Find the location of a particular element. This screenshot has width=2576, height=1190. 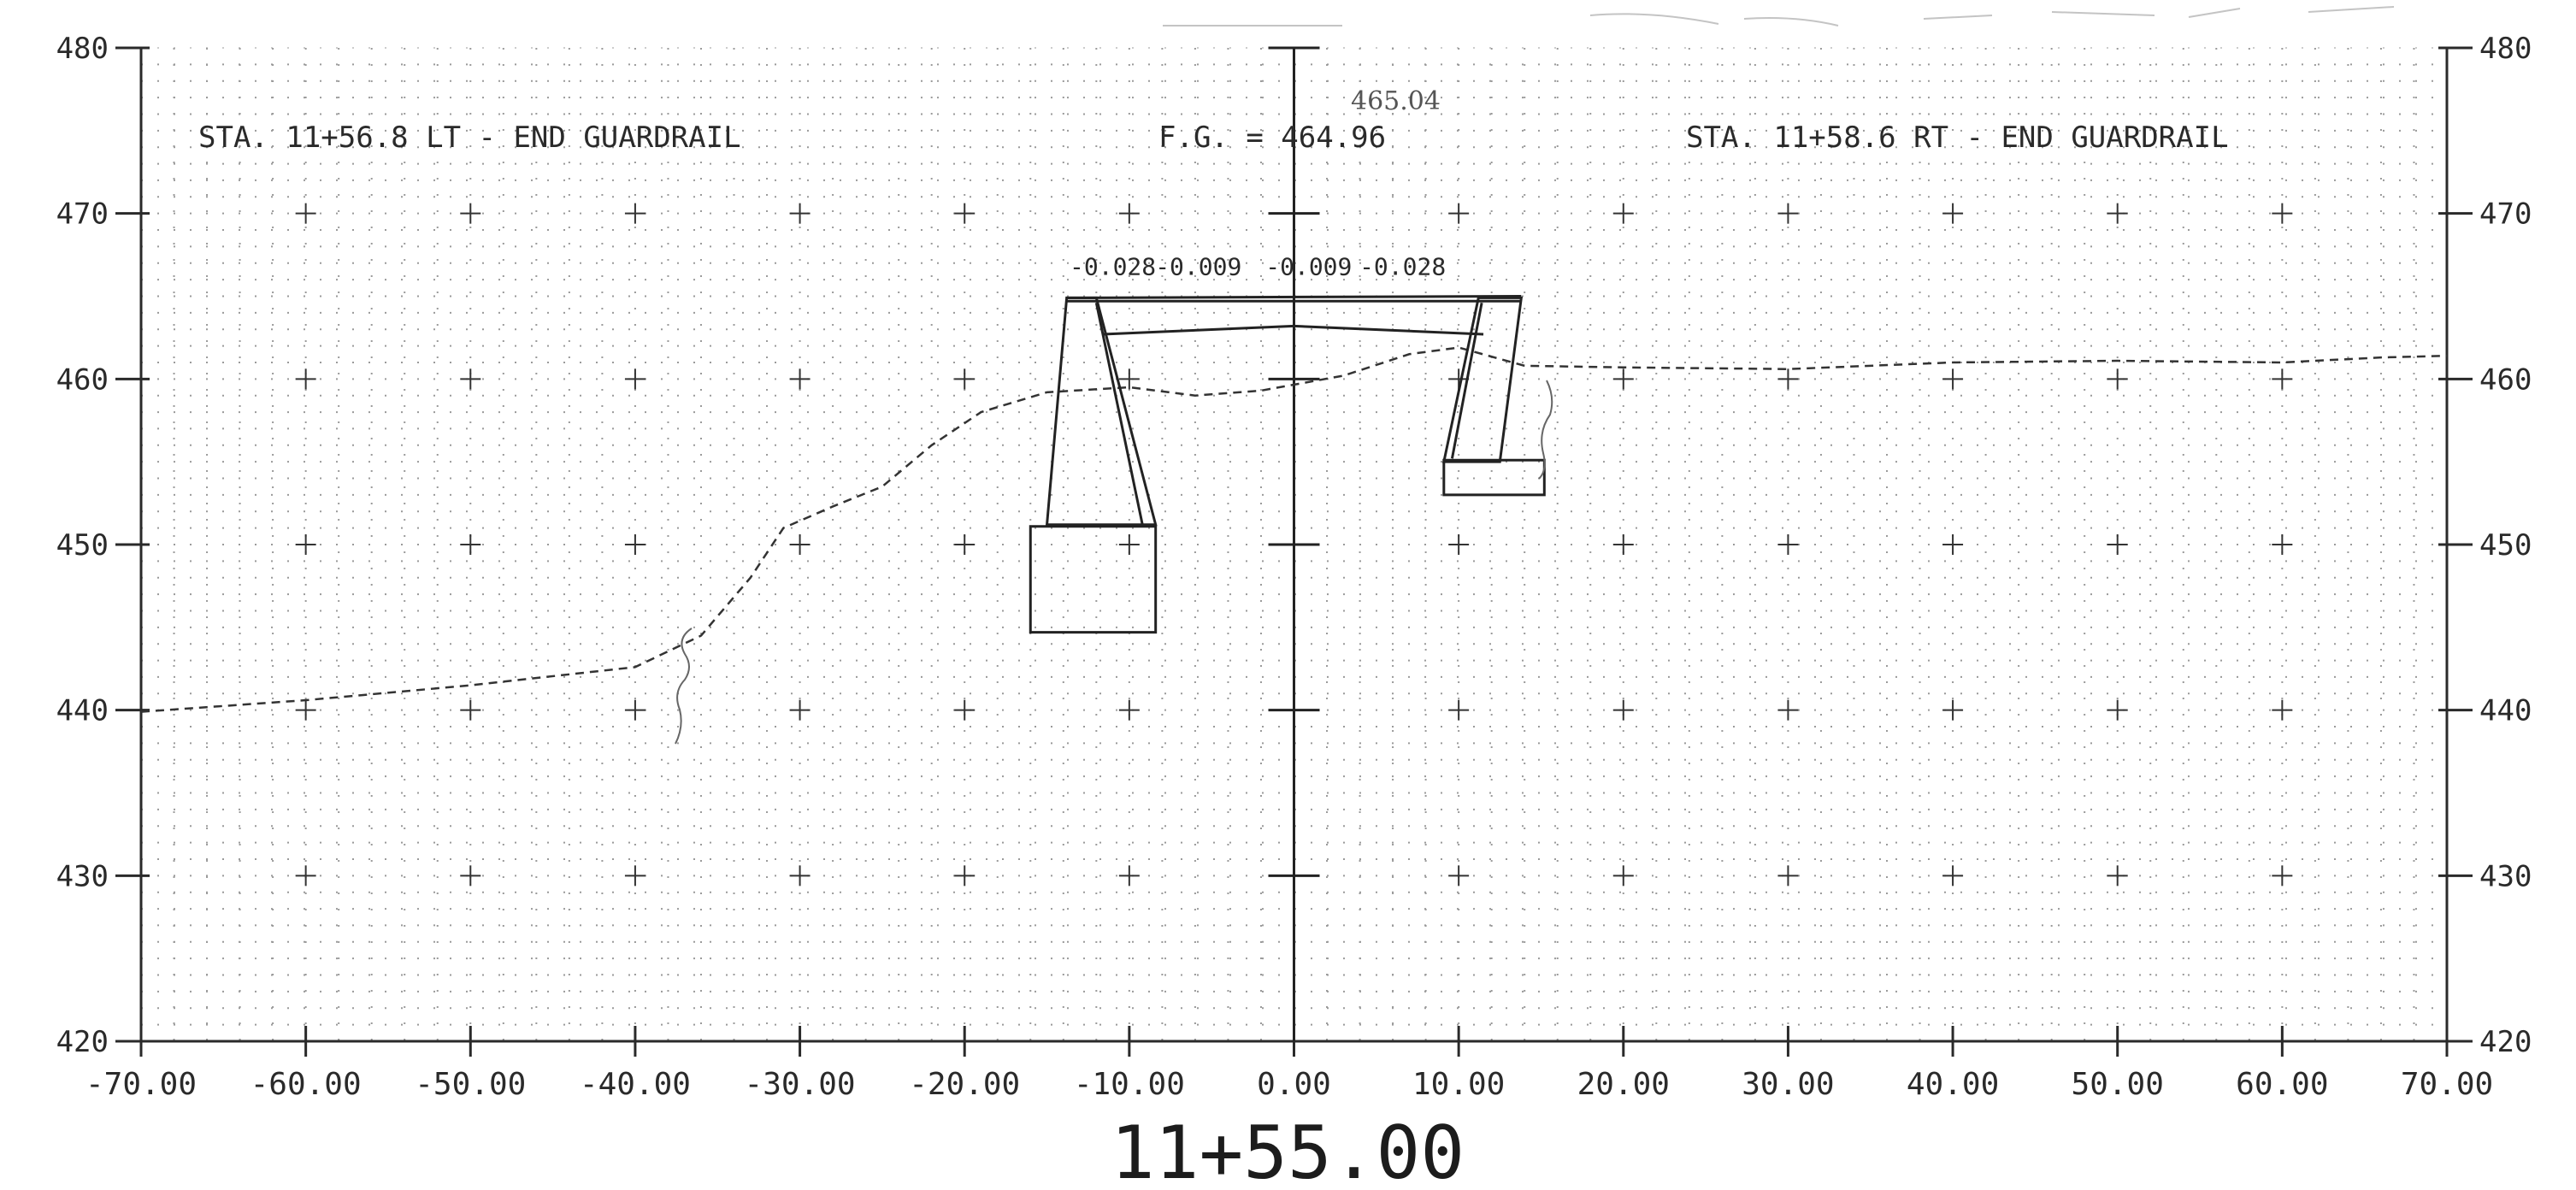

y-tick-label-right: 430 is located at coordinates (2505, 876).